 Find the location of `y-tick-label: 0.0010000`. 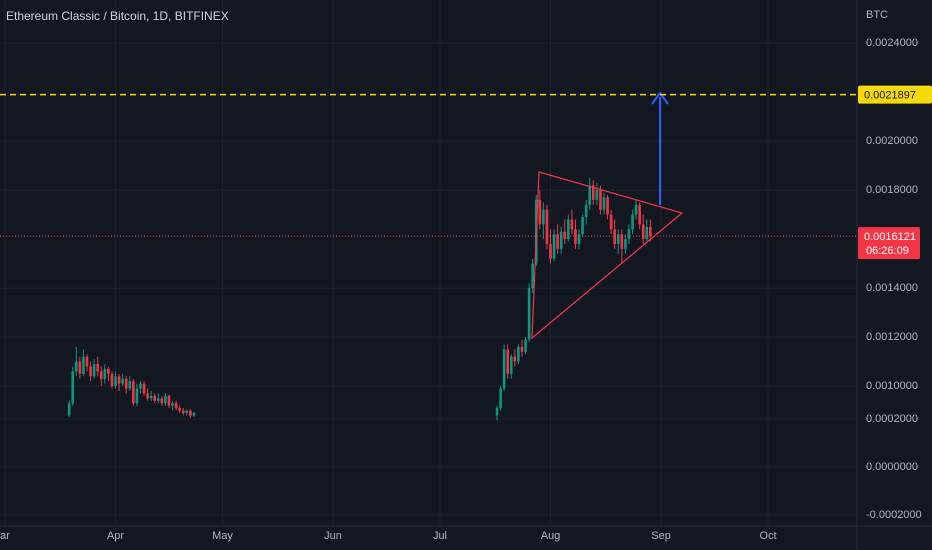

y-tick-label: 0.0010000 is located at coordinates (892, 386).